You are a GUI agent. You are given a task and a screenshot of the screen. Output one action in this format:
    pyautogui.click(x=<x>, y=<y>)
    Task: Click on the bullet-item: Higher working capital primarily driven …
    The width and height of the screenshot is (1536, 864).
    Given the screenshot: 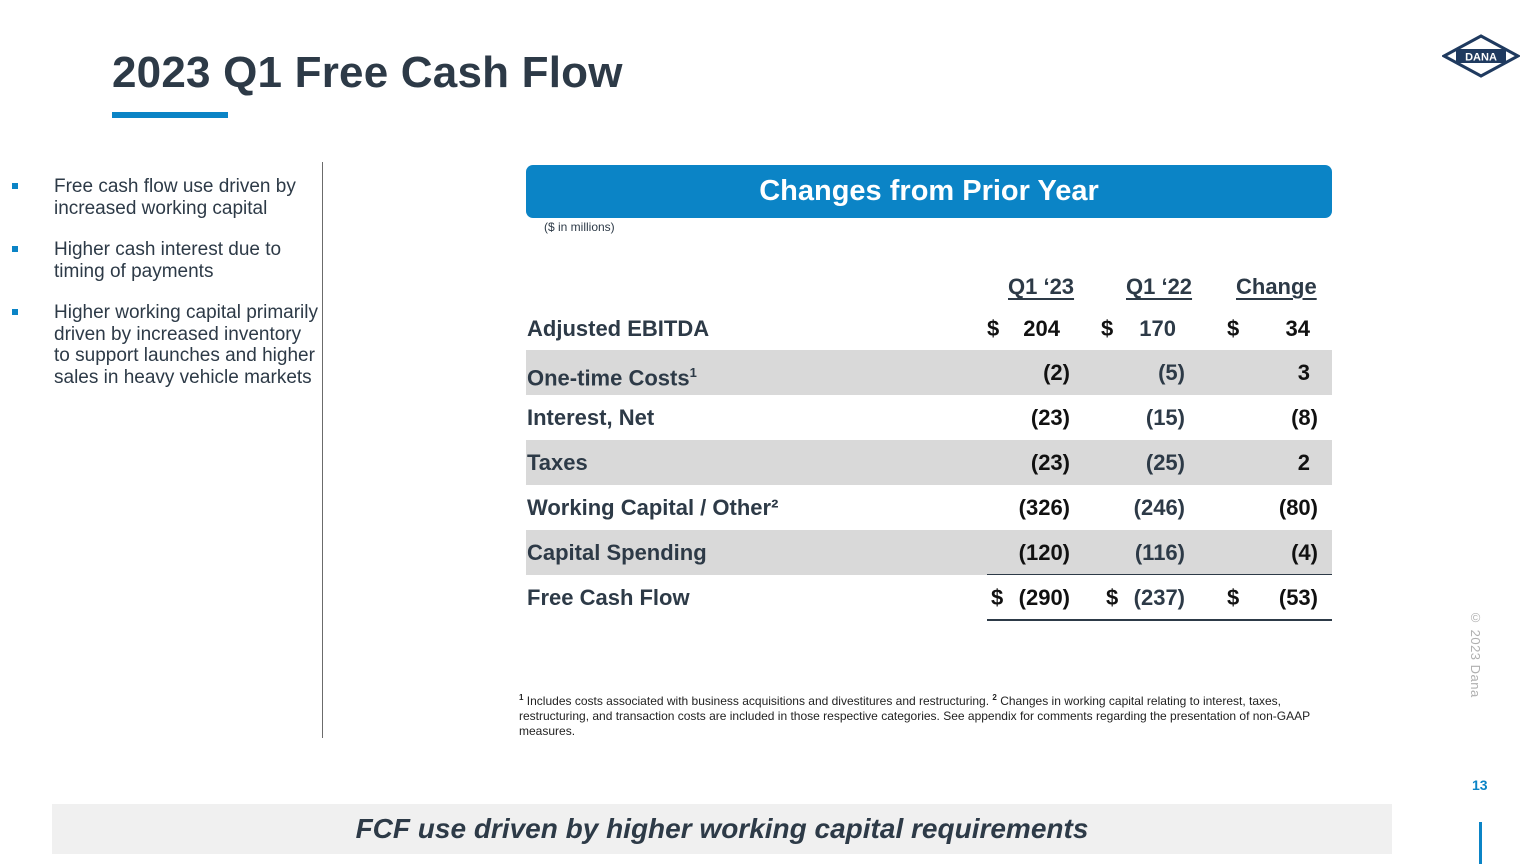 What is the action you would take?
    pyautogui.click(x=165, y=345)
    